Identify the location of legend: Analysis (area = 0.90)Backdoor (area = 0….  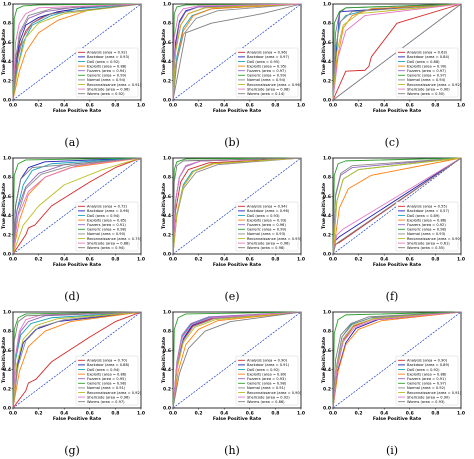
(428, 380).